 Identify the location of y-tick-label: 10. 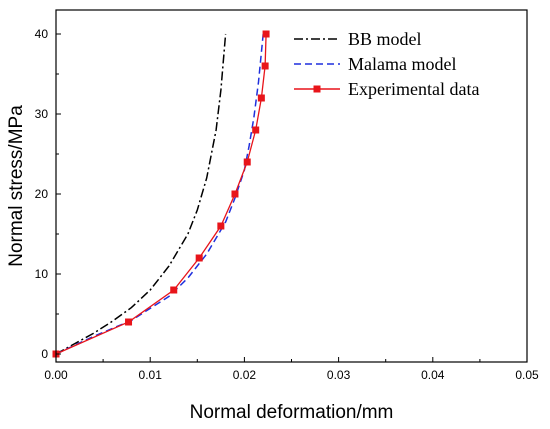
(42, 274).